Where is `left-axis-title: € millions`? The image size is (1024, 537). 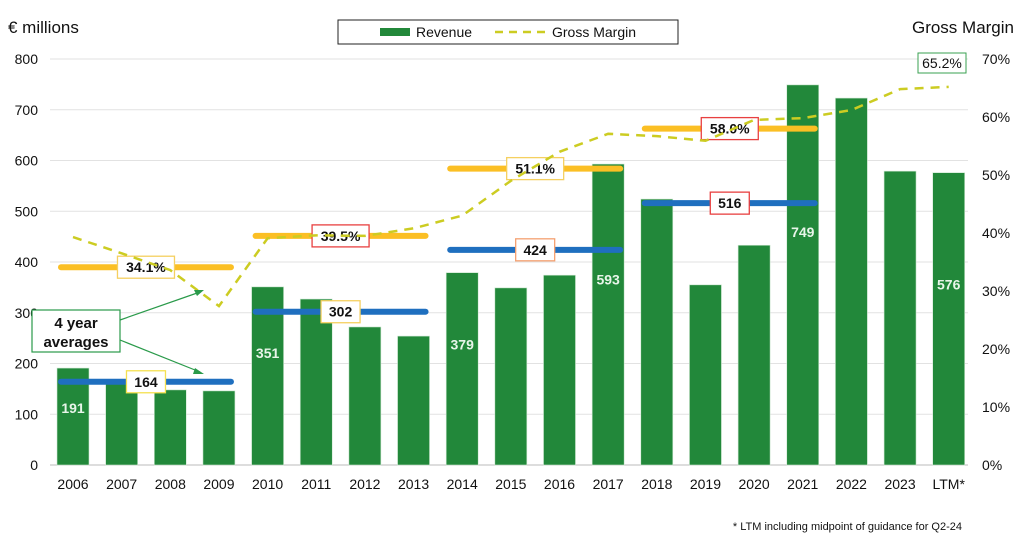 left-axis-title: € millions is located at coordinates (43, 27).